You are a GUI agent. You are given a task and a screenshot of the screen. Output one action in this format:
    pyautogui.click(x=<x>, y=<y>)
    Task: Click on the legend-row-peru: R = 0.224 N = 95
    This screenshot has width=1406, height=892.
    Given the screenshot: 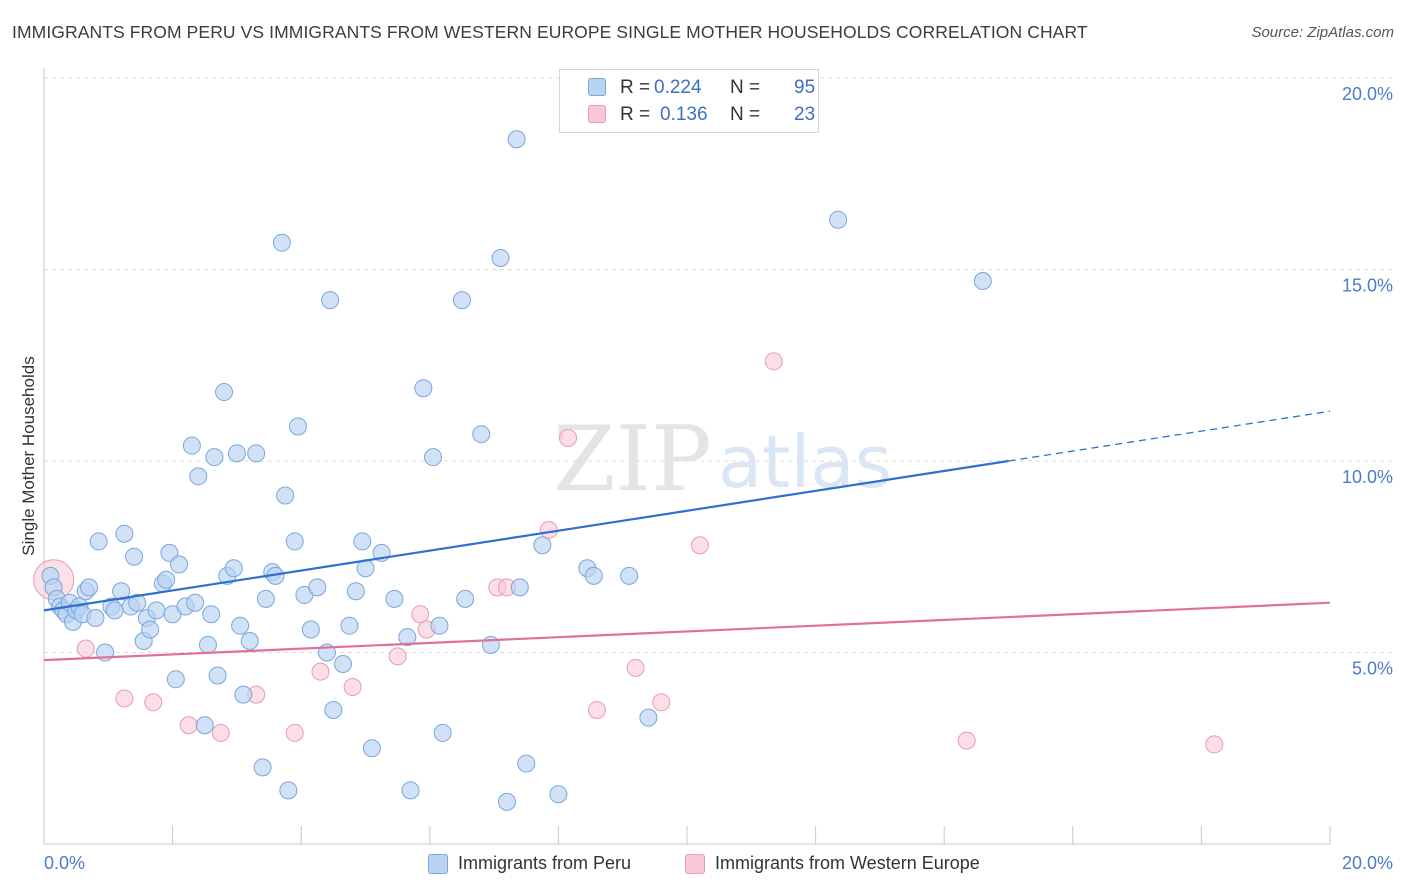 What is the action you would take?
    pyautogui.click(x=701, y=88)
    